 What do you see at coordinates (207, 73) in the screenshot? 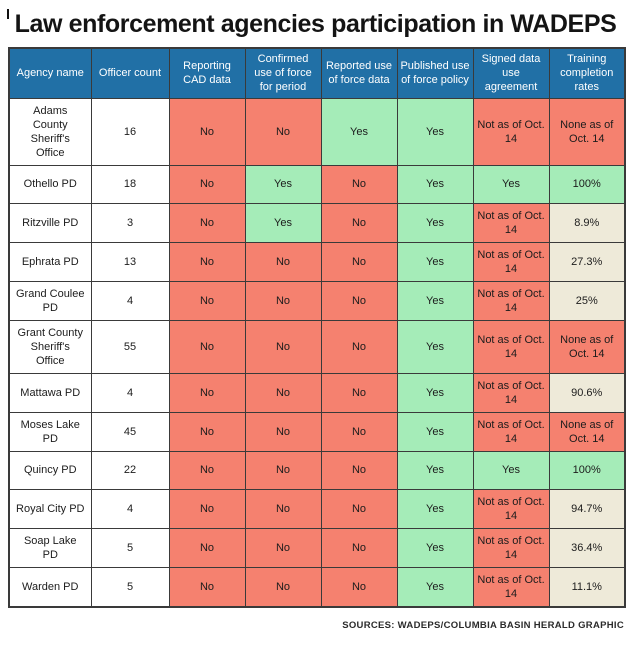
I see `column-header-2: Reporting CAD data` at bounding box center [207, 73].